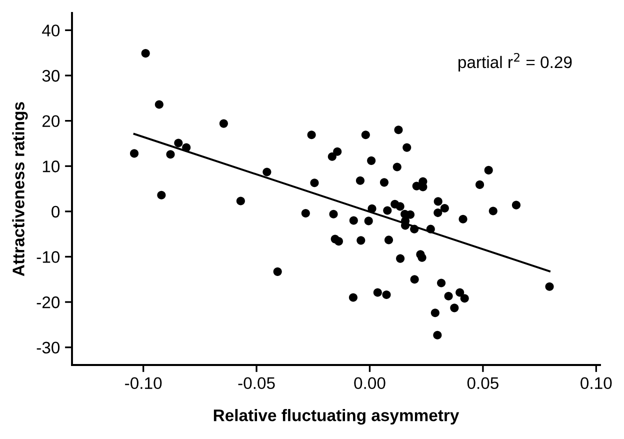 The width and height of the screenshot is (624, 439). Describe the element at coordinates (482, 383) in the screenshot. I see `x-tick-label: 0.05` at that location.